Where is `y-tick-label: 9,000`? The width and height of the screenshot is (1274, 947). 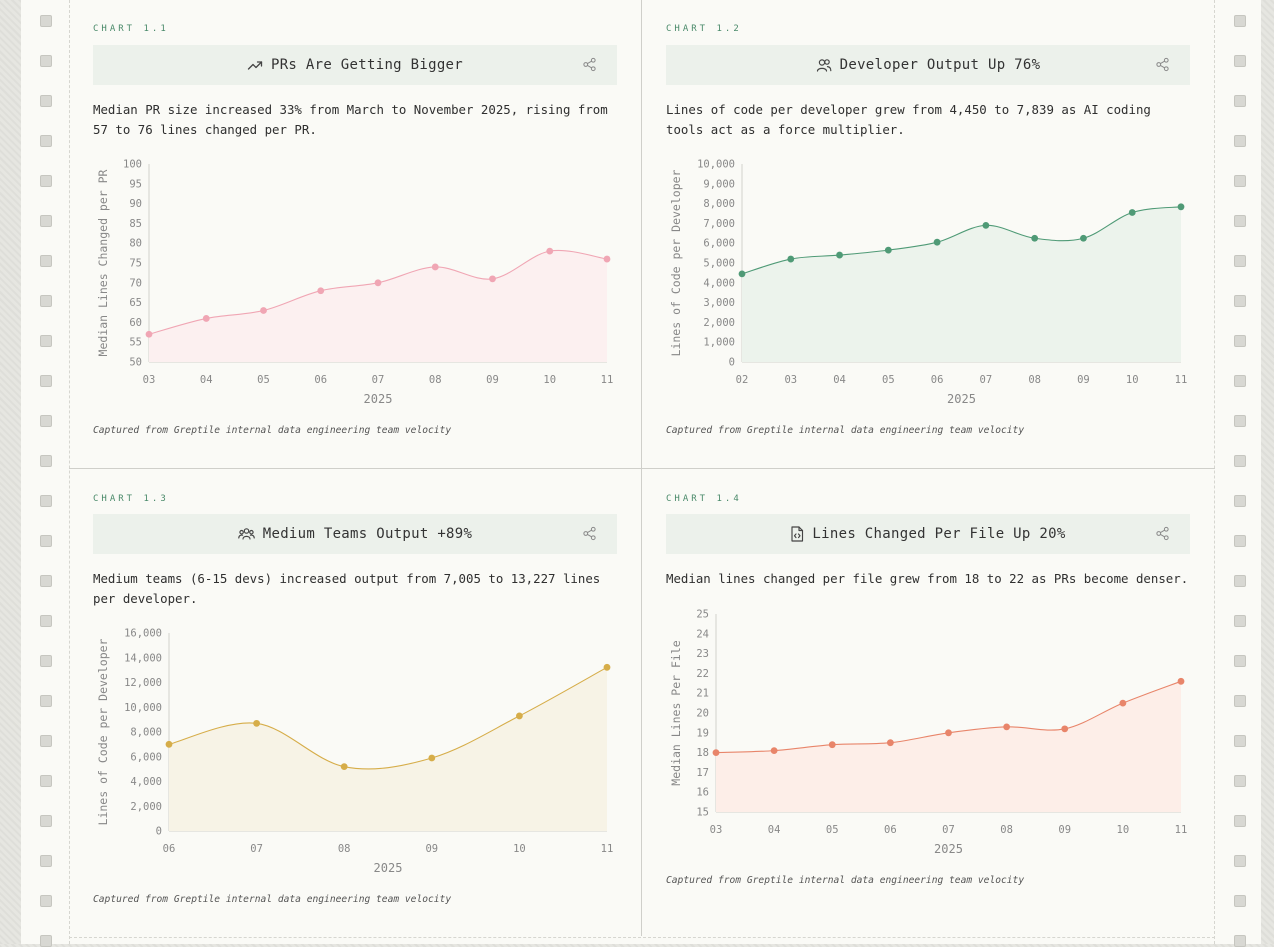 y-tick-label: 9,000 is located at coordinates (719, 184).